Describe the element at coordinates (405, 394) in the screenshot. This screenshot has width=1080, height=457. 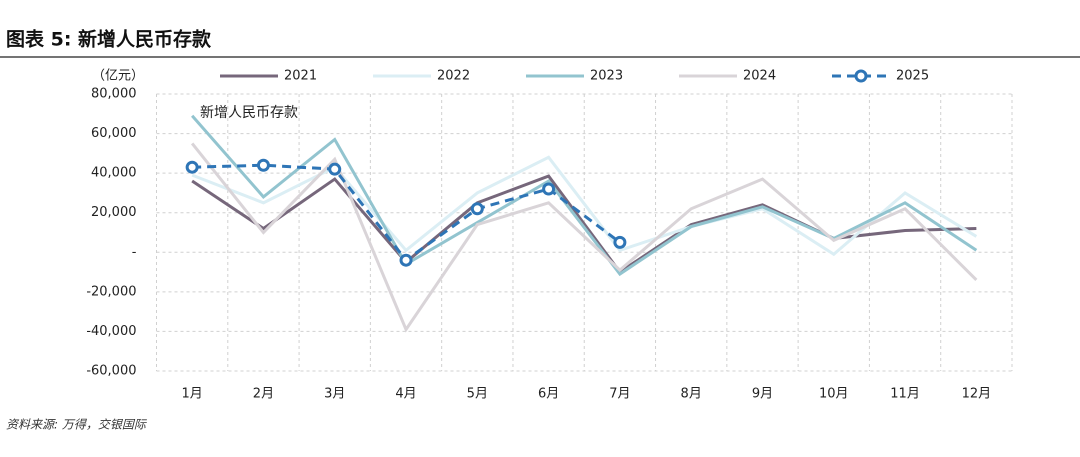
I see `x-tick-label: 4月` at that location.